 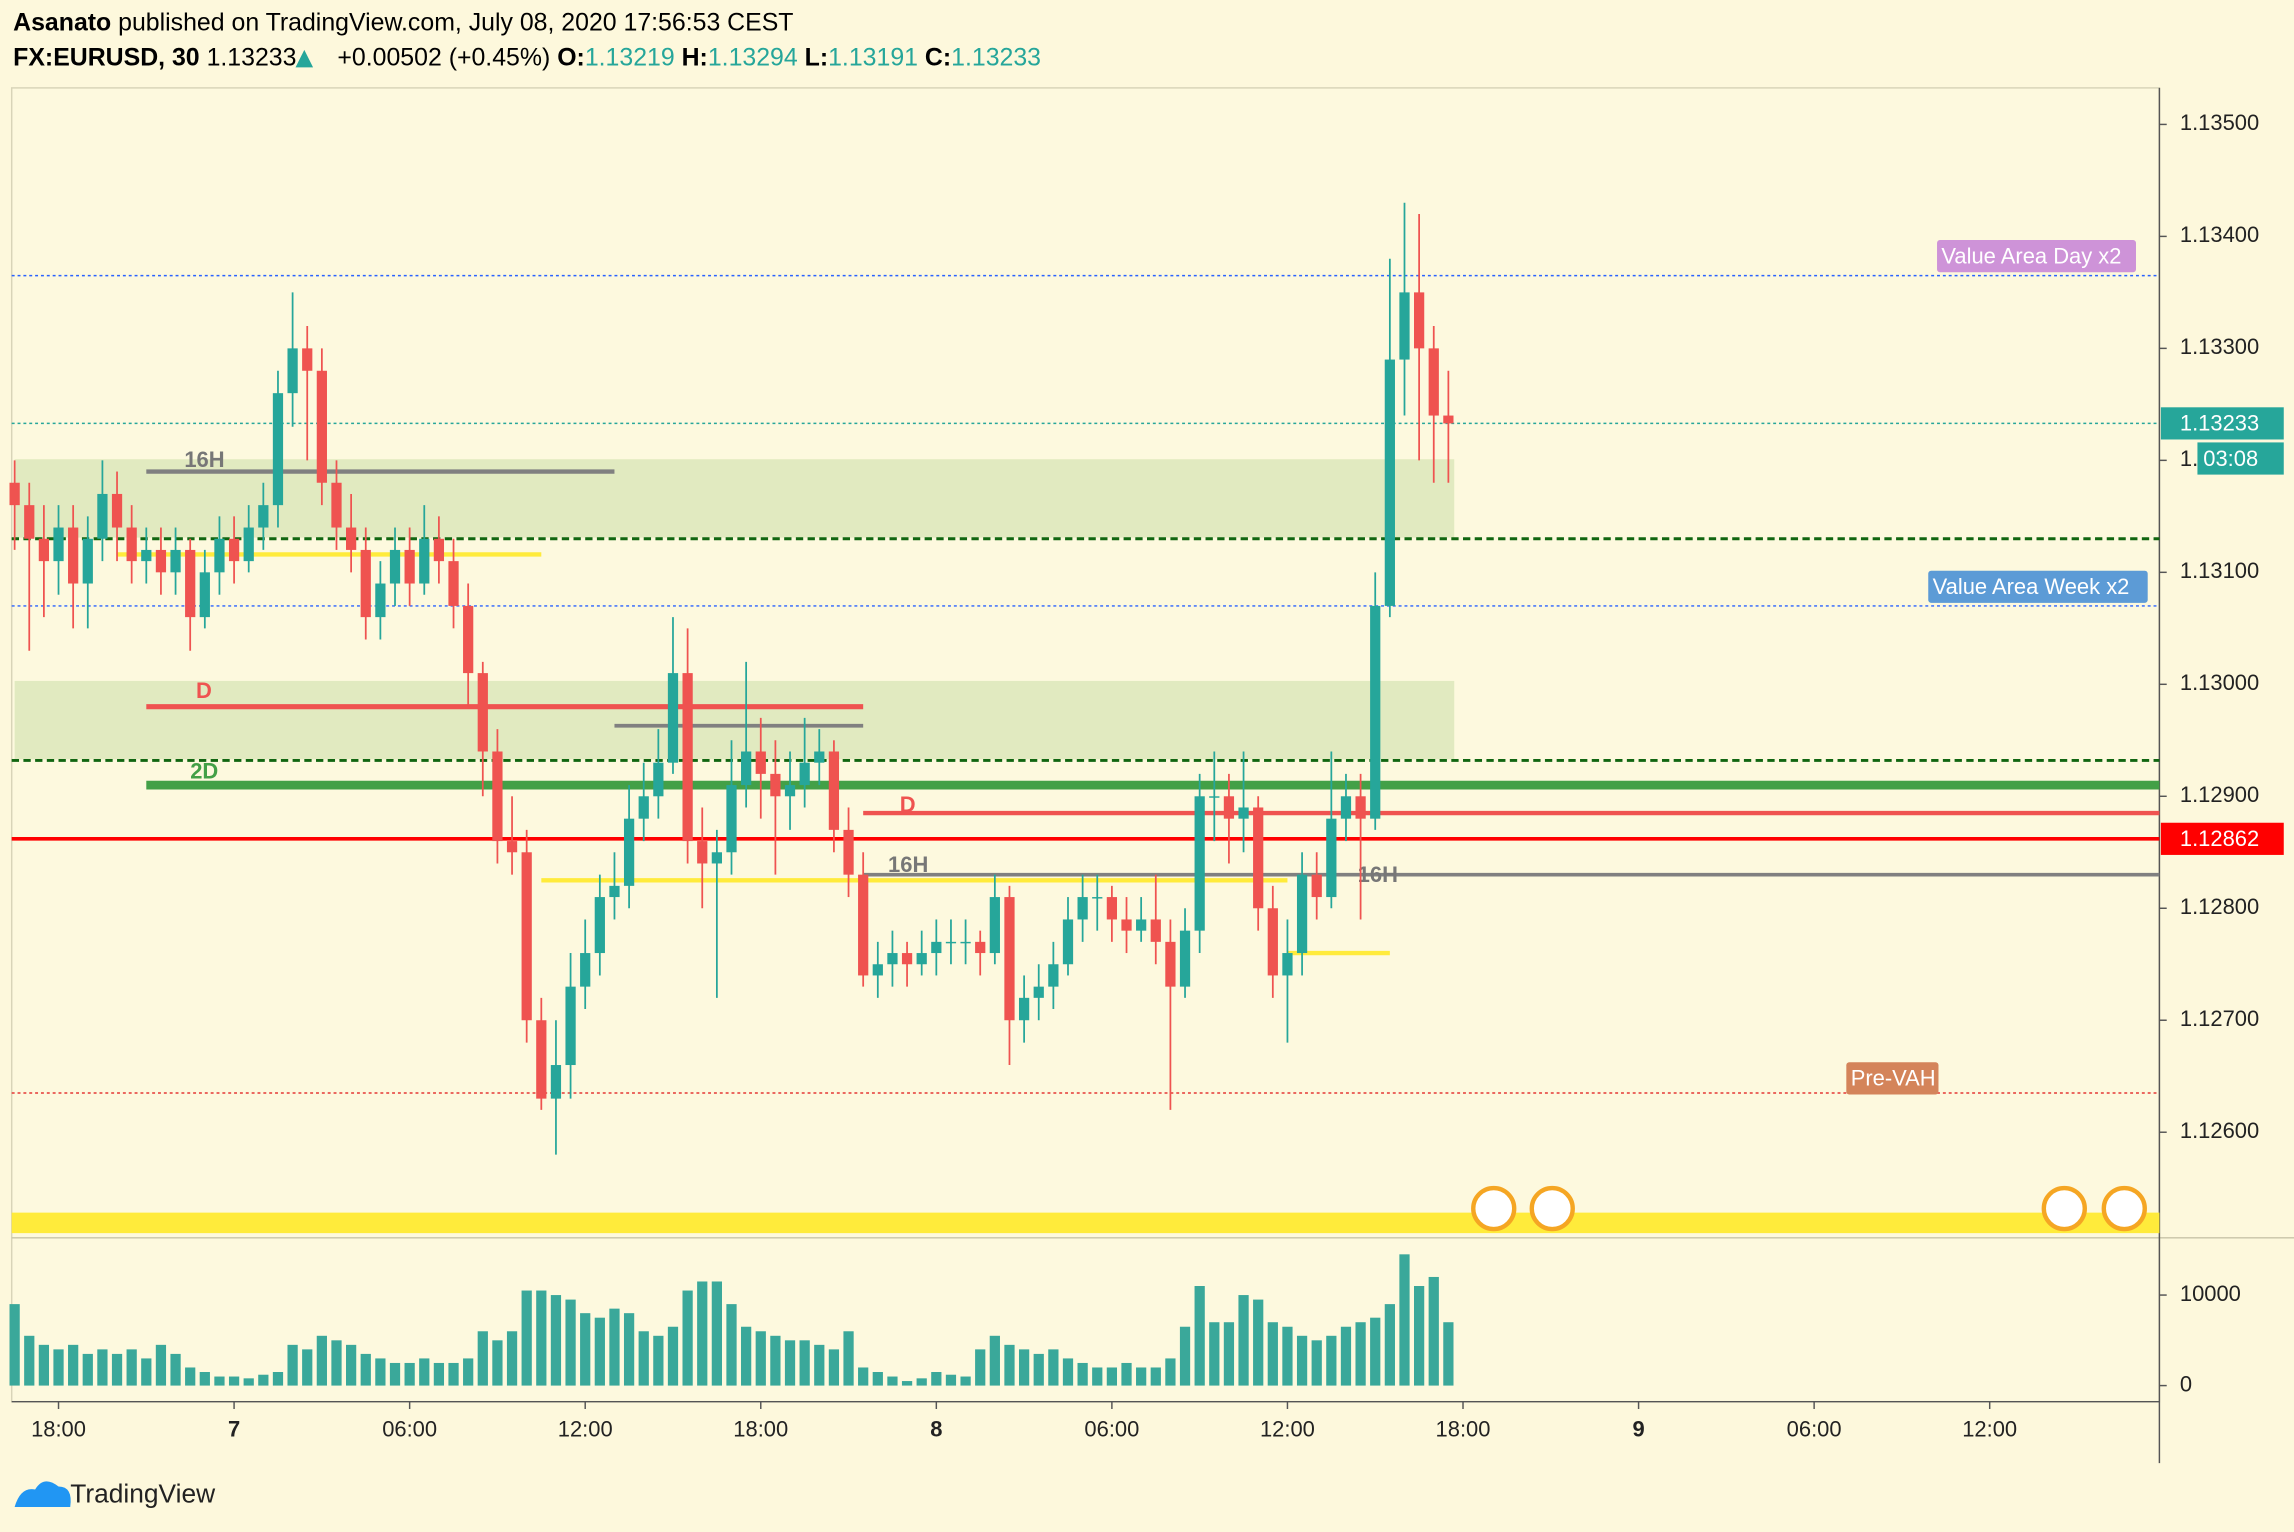 What do you see at coordinates (2219, 570) in the screenshot?
I see `y-tick-label: 1.13100` at bounding box center [2219, 570].